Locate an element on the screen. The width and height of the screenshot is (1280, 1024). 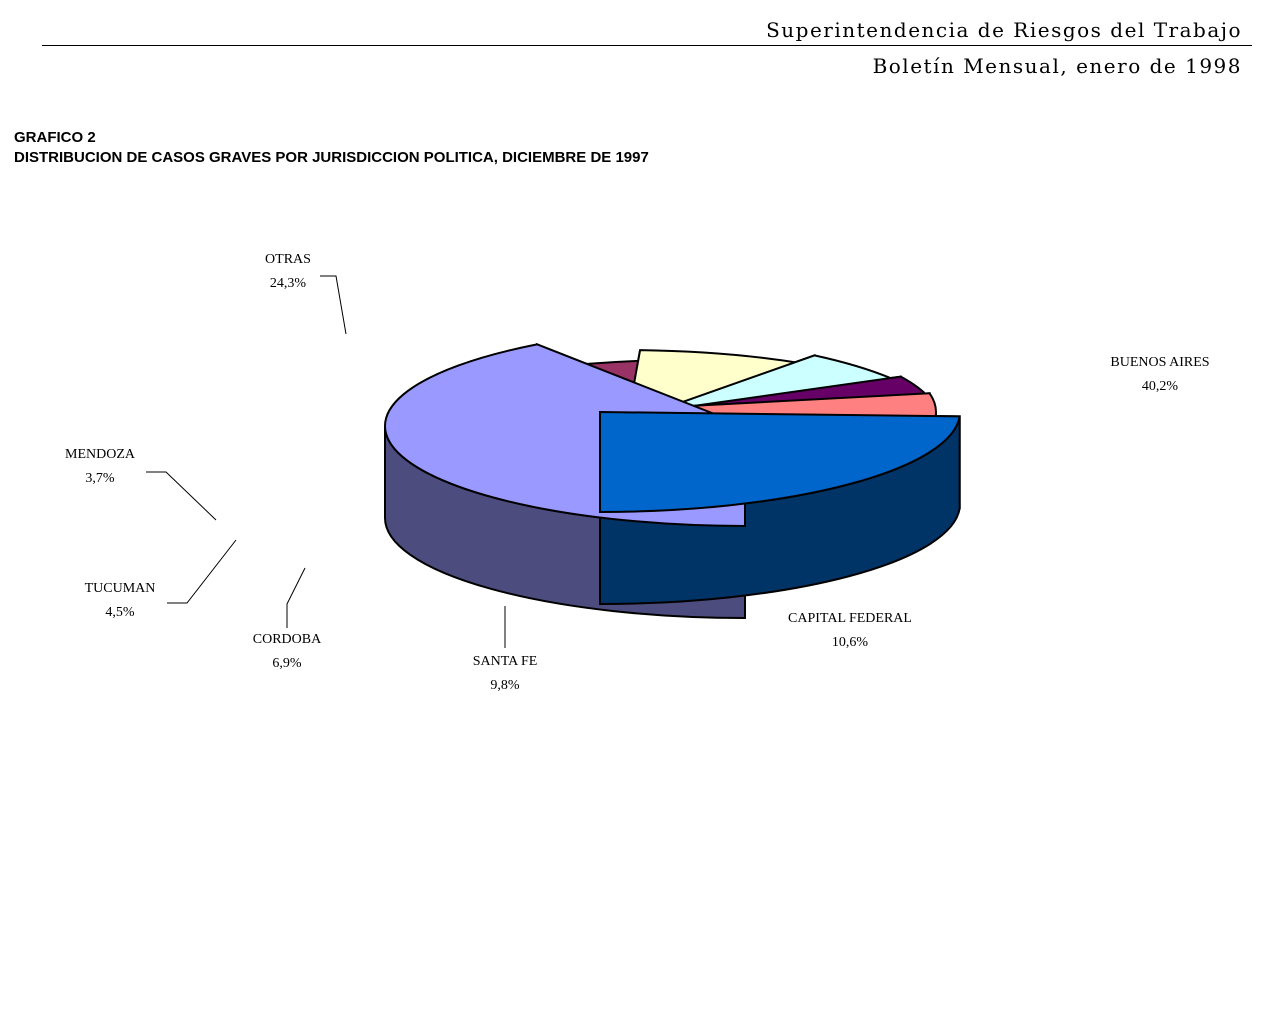
leader-line-mendoza is located at coordinates (181, 496).